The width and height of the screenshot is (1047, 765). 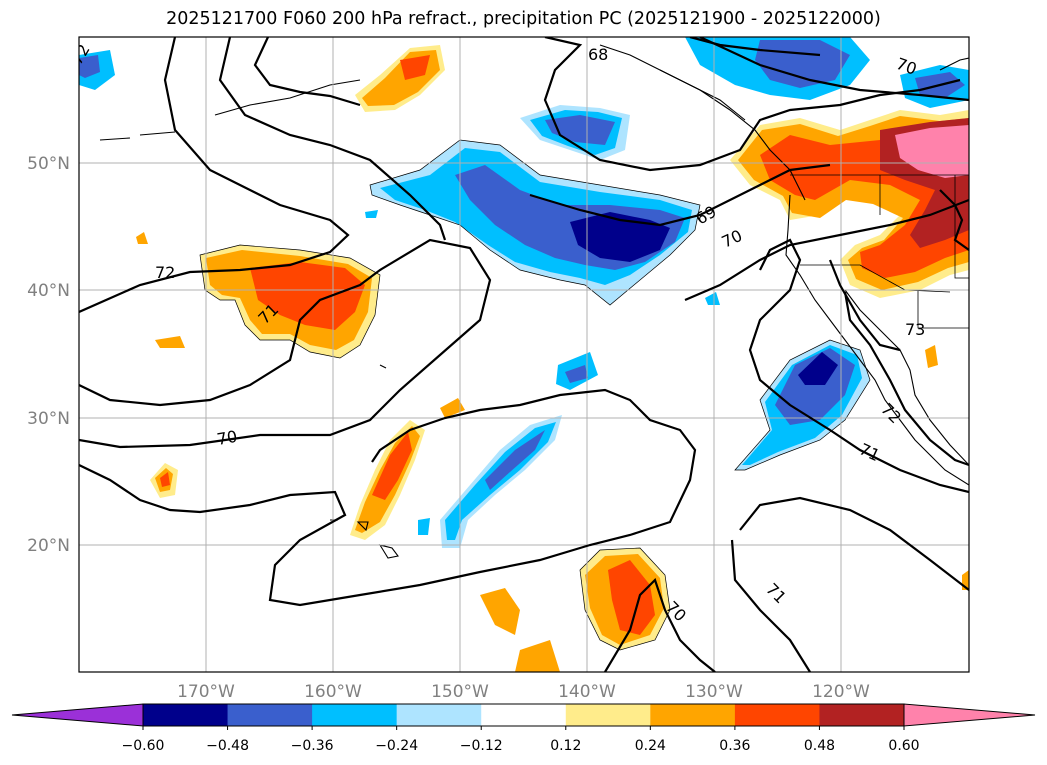 I want to click on lon-label: 170°W, so click(x=206, y=692).